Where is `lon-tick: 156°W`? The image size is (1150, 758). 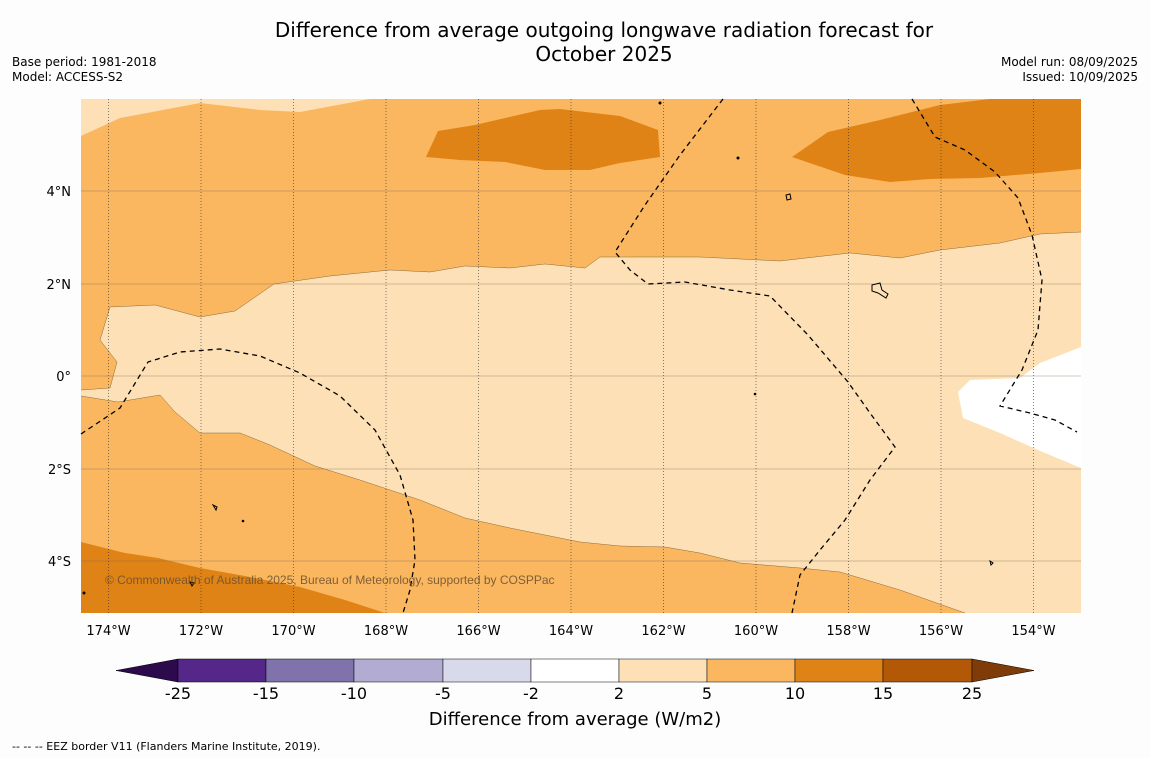 lon-tick: 156°W is located at coordinates (941, 631).